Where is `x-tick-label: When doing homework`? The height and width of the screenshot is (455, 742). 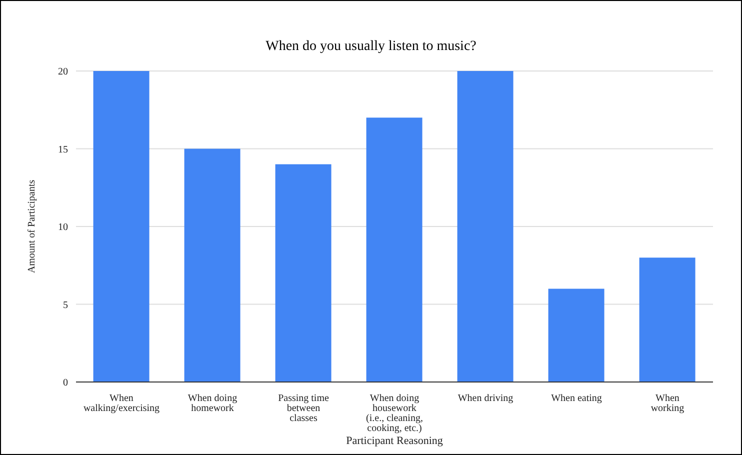
x-tick-label: When doing homework is located at coordinates (213, 403).